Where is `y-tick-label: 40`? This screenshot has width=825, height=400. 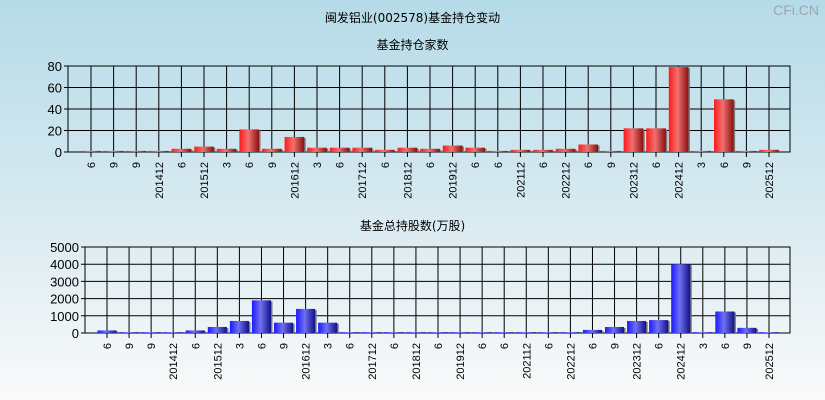
y-tick-label: 40 is located at coordinates (55, 109).